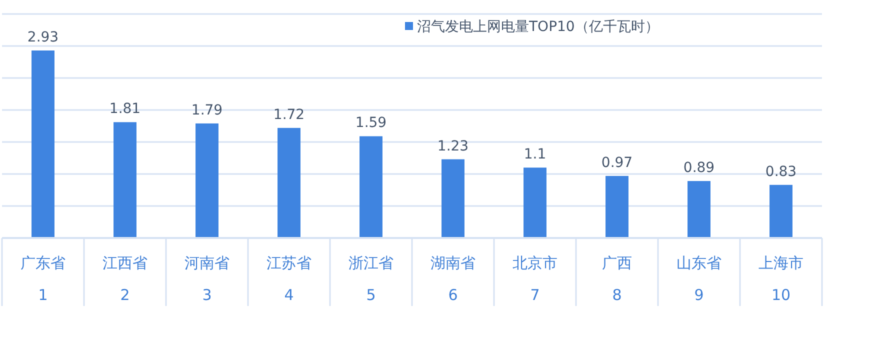 This screenshot has width=877, height=338. I want to click on data-label: 1.81, so click(125, 109).